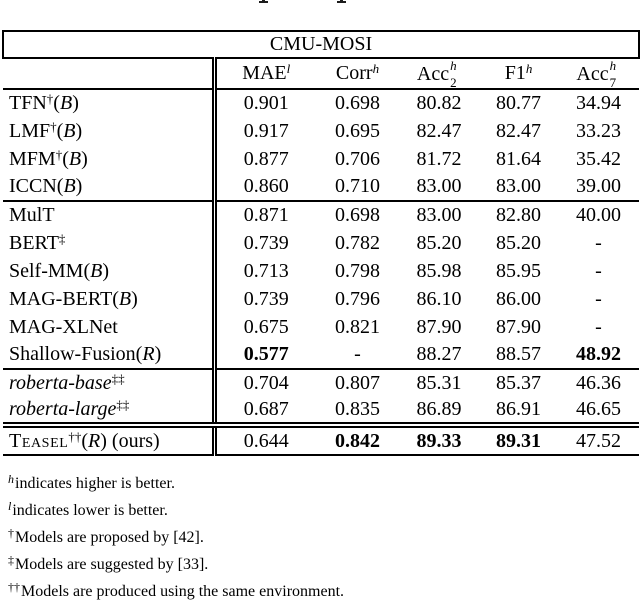  I want to click on table-row: MAG-XLNet 0.675 0.821 87.90 87.90 -, so click(321, 327).